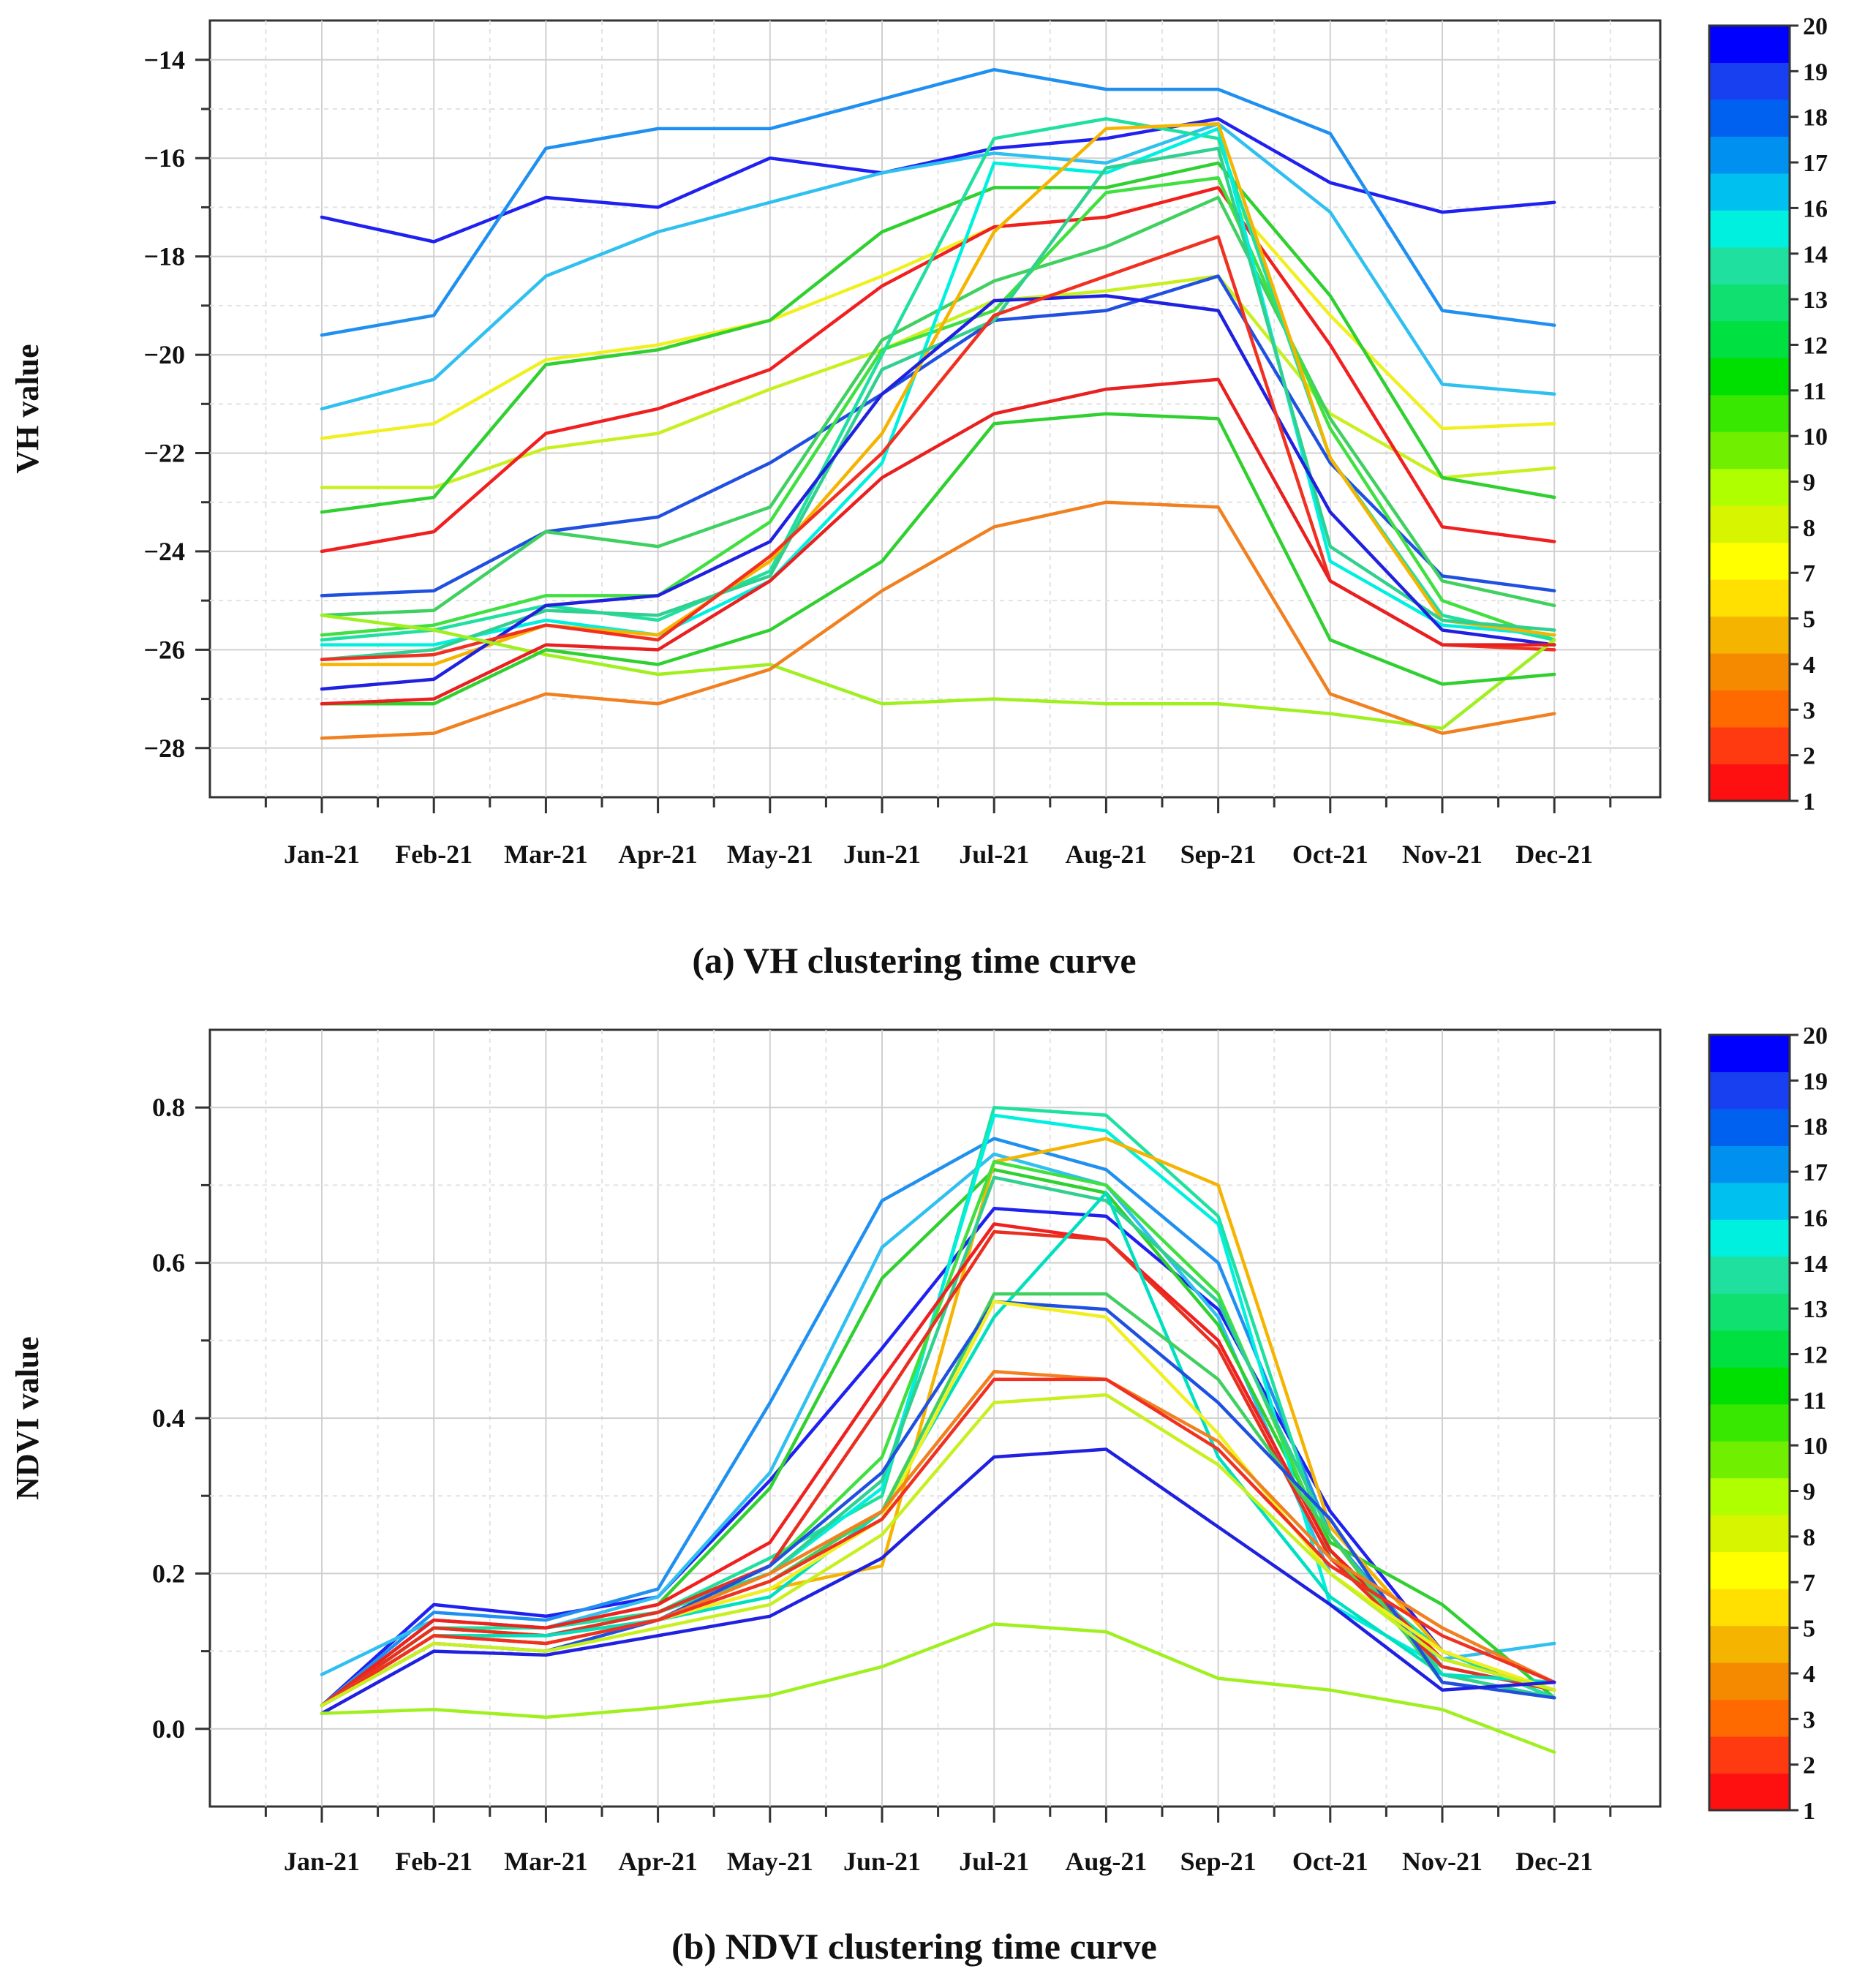 This screenshot has width=1876, height=1985. Describe the element at coordinates (164, 256) in the screenshot. I see `y-tick-label: −18` at that location.